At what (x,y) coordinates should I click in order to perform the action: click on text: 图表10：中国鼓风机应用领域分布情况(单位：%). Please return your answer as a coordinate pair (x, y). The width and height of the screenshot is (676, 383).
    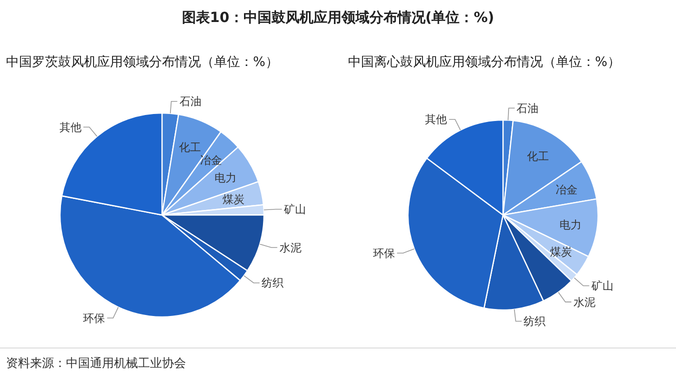
    Looking at the image, I should click on (338, 17).